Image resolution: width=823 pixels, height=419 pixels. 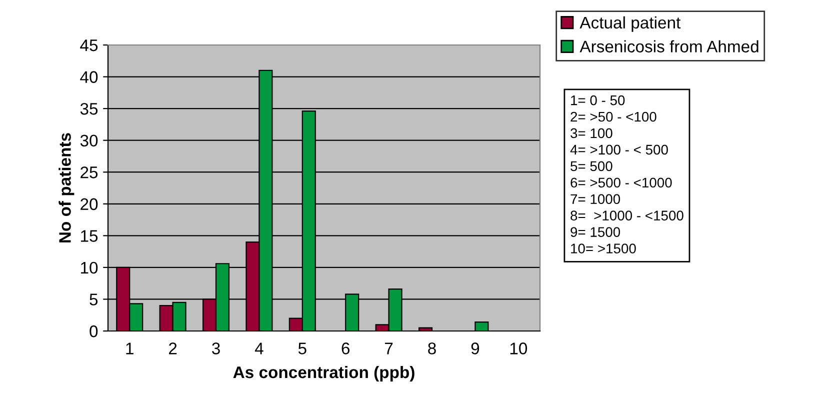 What do you see at coordinates (598, 100) in the screenshot?
I see `text: 1= 0 - 50` at bounding box center [598, 100].